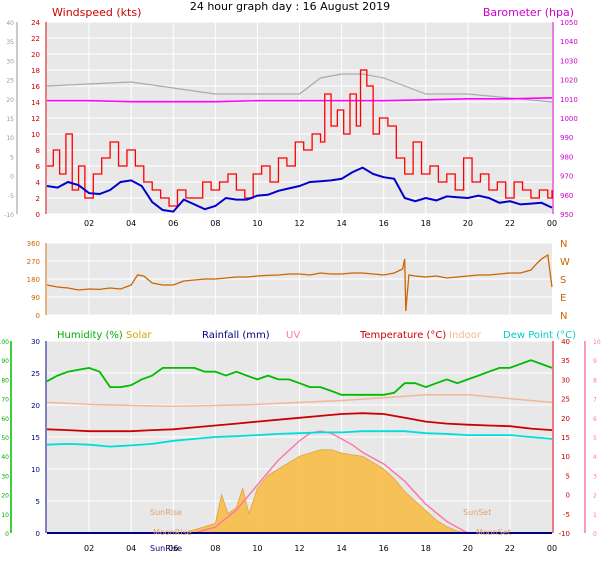  What do you see at coordinates (35, 103) in the screenshot?
I see `wind-tick-label: 14` at bounding box center [35, 103].